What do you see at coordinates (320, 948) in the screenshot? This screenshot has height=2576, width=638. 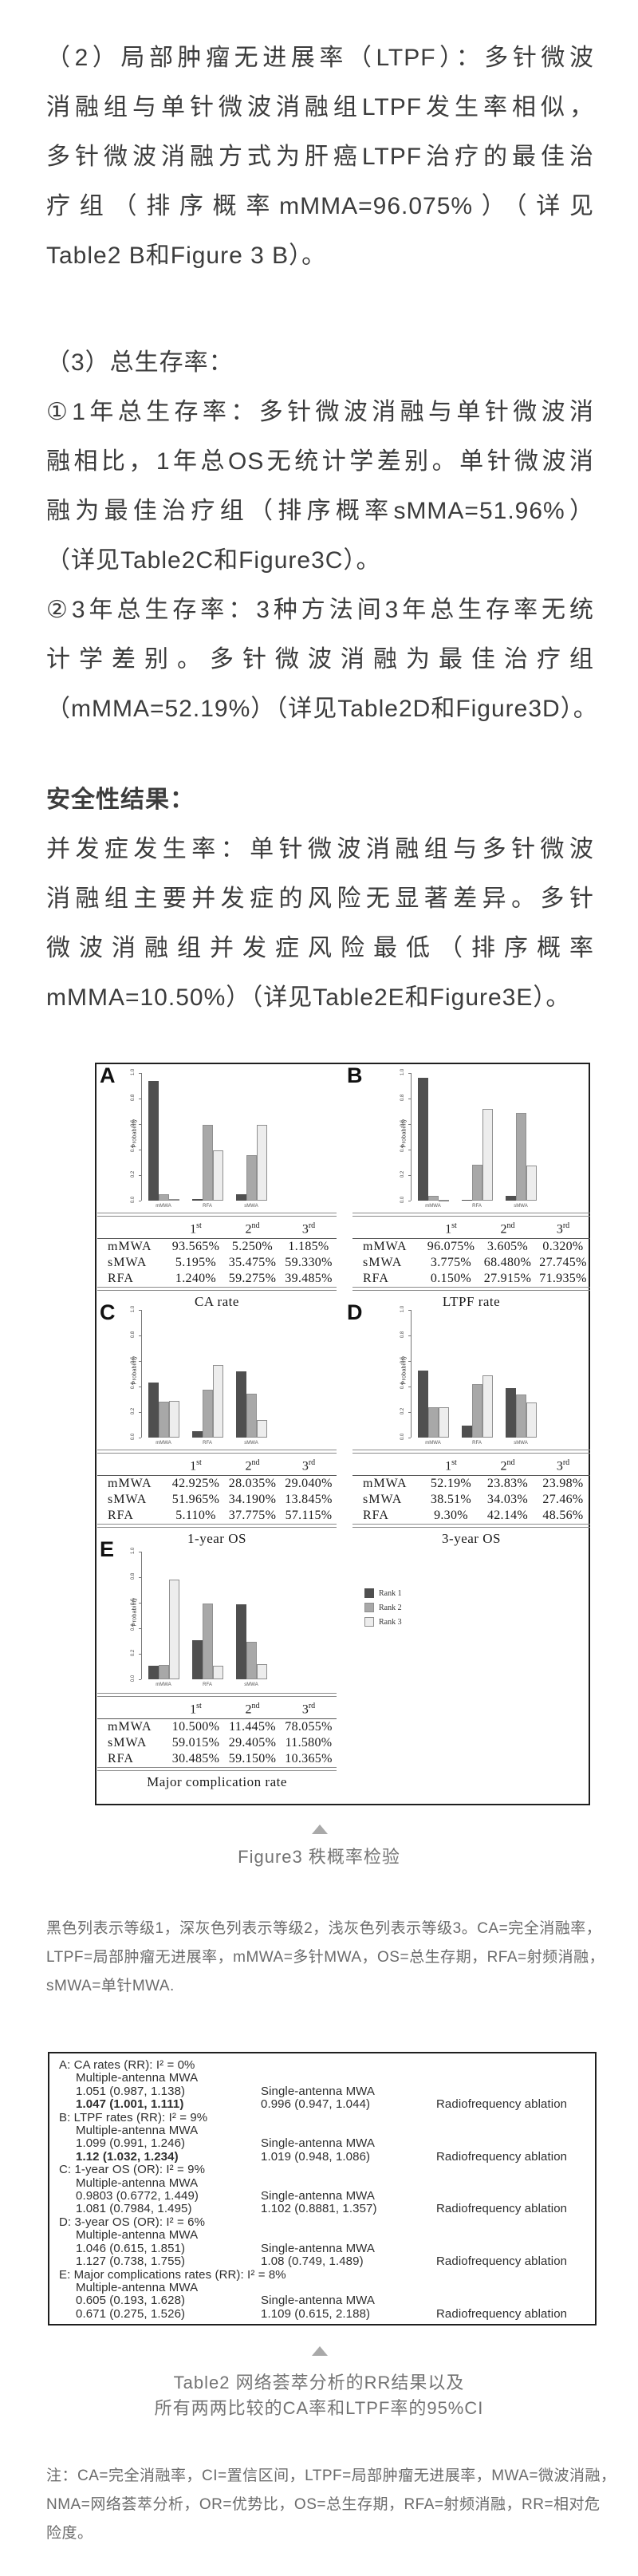 I see `text-line: 微波消融组并发症风险最低（排序概率` at bounding box center [320, 948].